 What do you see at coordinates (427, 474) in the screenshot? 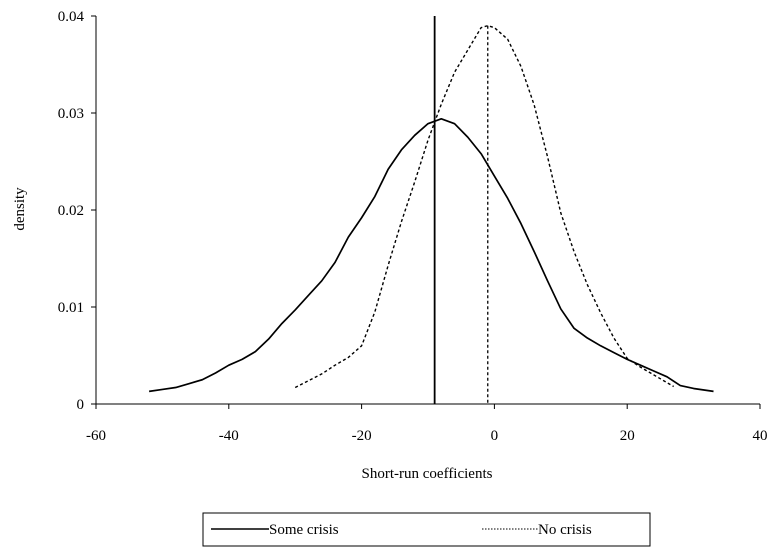
I see `x-axis-title: Short-run coefficients` at bounding box center [427, 474].